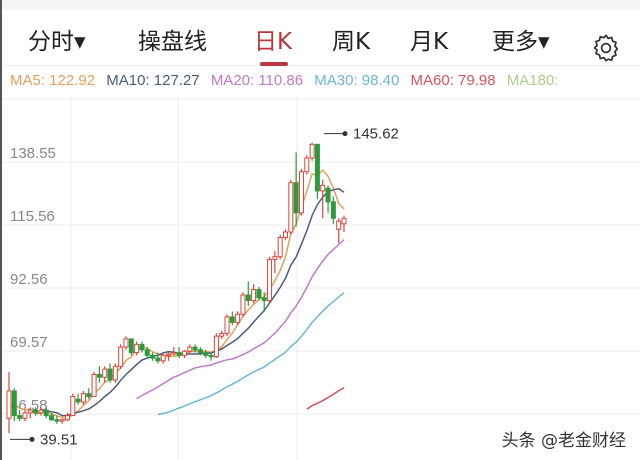 This screenshot has width=640, height=460. What do you see at coordinates (274, 64) in the screenshot?
I see `active-tab-indicator` at bounding box center [274, 64].